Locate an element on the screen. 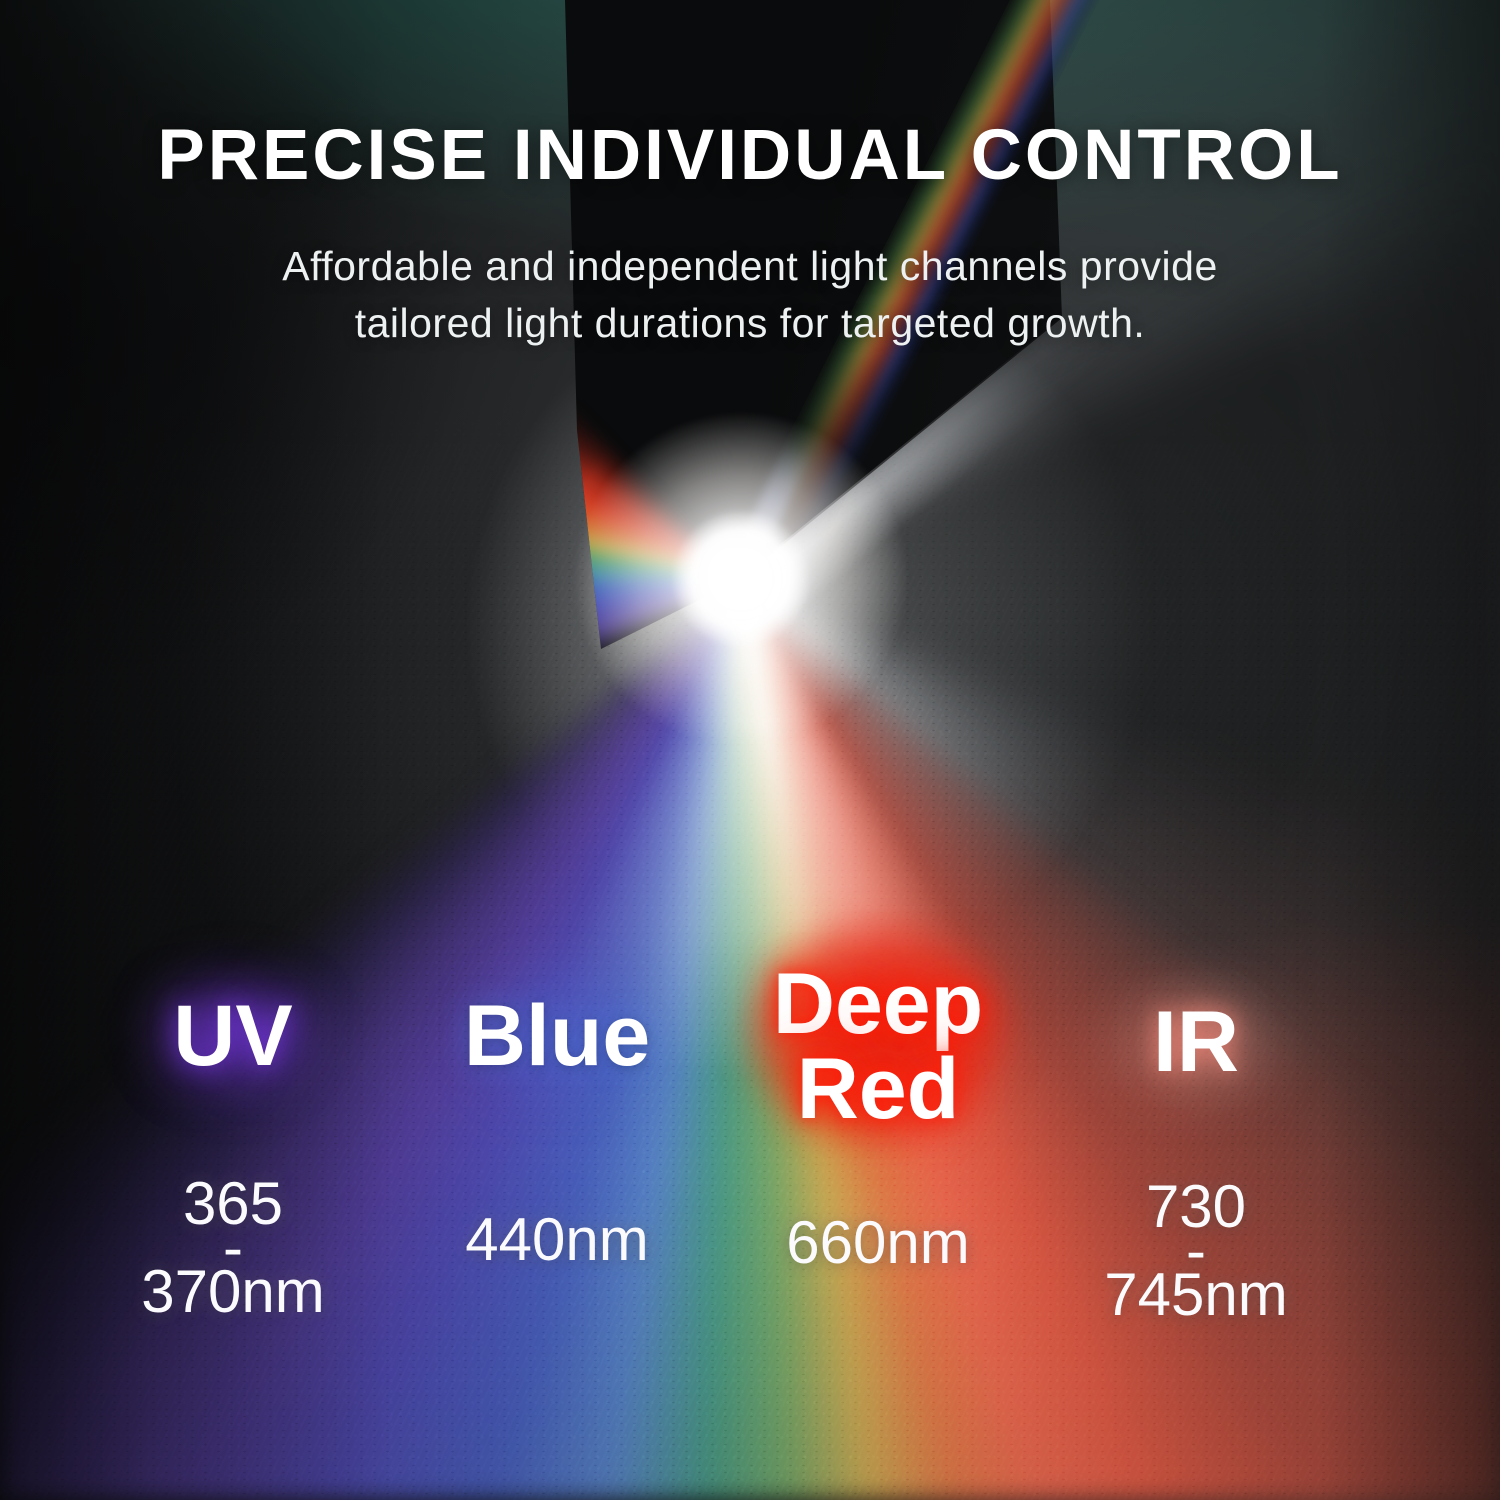  channel-blue-range: 440nm is located at coordinates (556, 1240).